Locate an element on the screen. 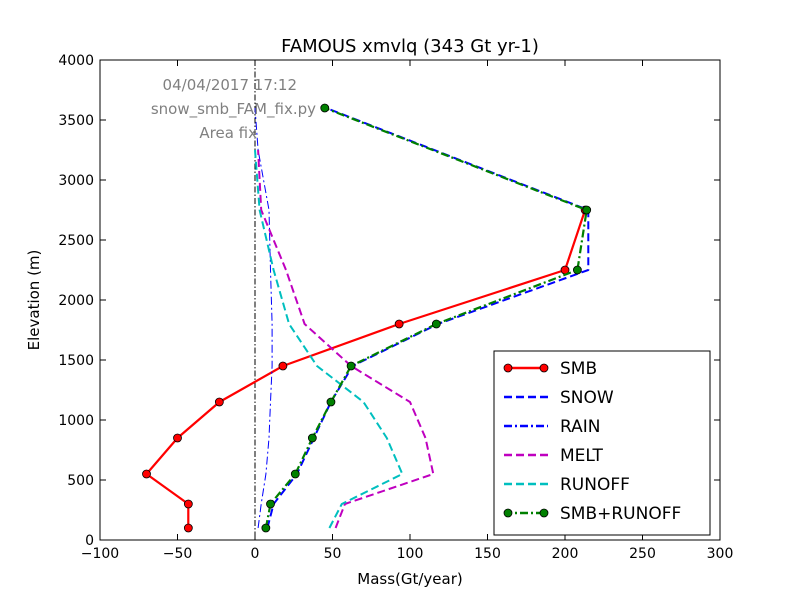 Image resolution: width=800 pixels, height=604 pixels. x-tick-label: −50 is located at coordinates (178, 554).